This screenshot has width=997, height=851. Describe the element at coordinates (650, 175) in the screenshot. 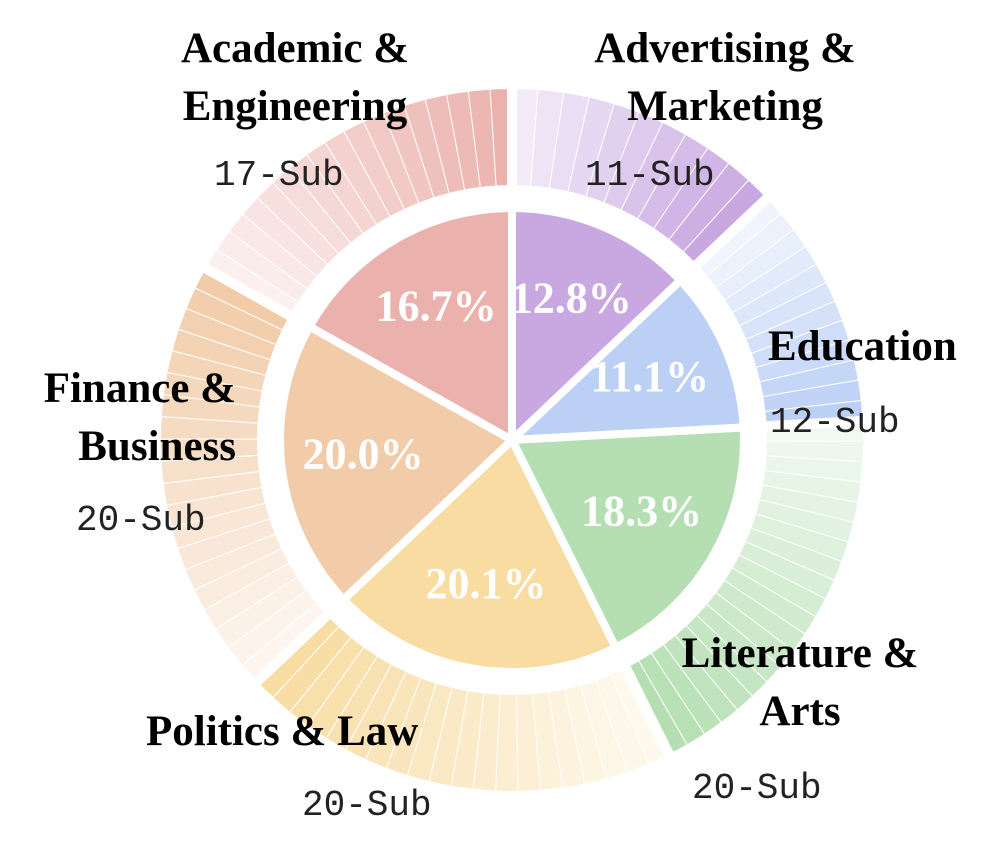

I see `sub-label: 11-Sub` at that location.